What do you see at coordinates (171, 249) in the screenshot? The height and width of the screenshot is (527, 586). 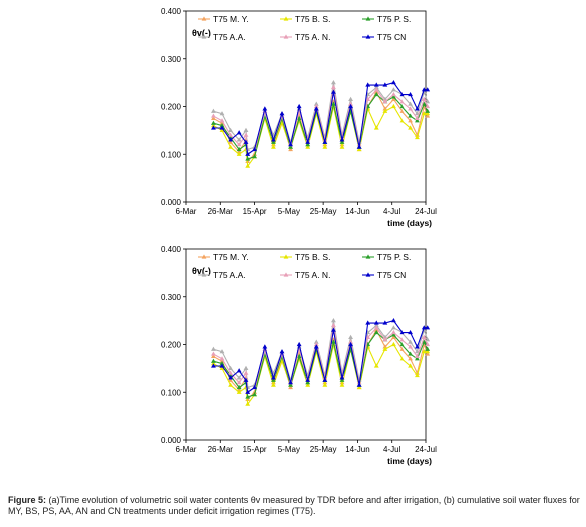 I see `y-tick-label: 0.400` at bounding box center [171, 249].